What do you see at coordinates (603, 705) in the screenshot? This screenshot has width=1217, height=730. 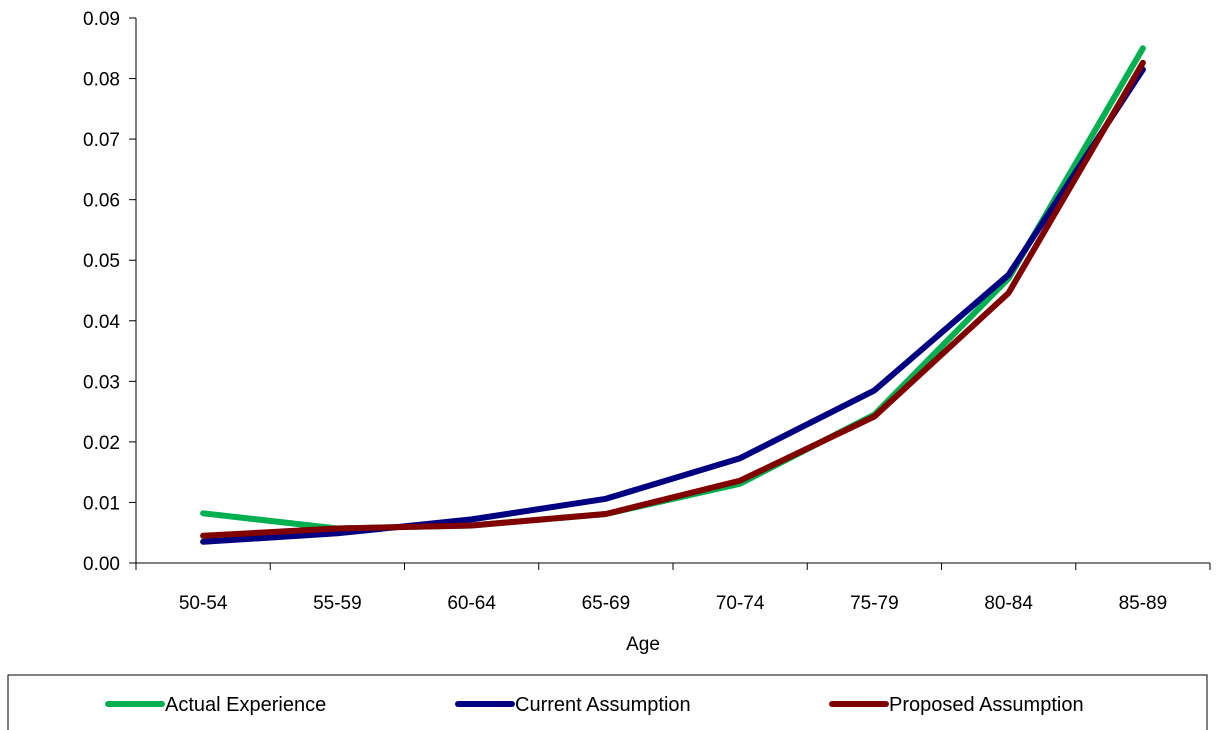 I see `legend-label: Current Assumption` at bounding box center [603, 705].